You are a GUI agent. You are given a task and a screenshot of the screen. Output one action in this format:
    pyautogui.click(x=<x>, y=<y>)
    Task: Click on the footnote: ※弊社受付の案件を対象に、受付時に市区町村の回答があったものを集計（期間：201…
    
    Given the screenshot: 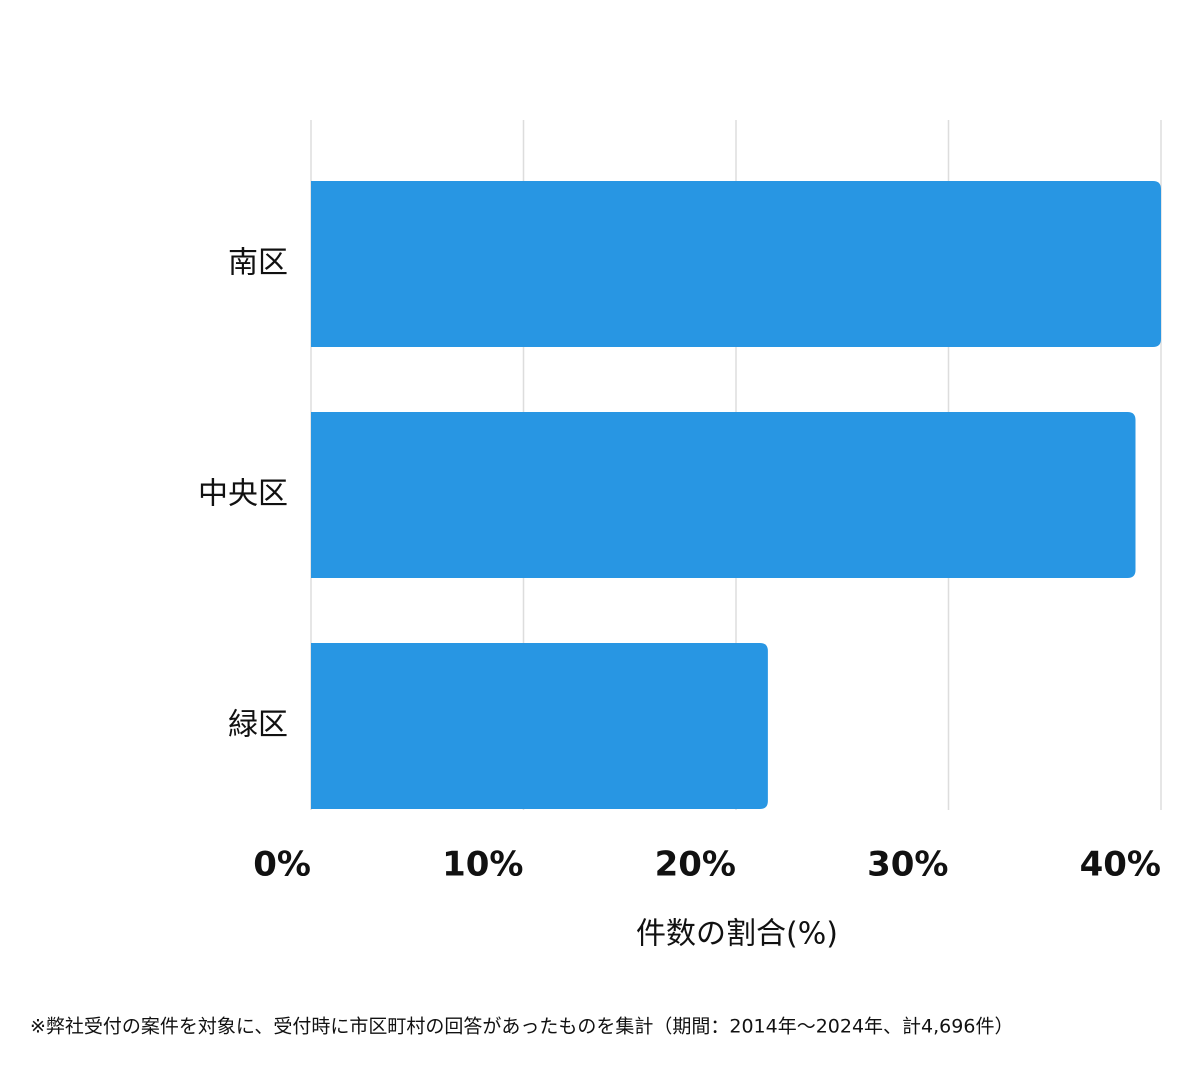 What is the action you would take?
    pyautogui.click(x=521, y=1027)
    